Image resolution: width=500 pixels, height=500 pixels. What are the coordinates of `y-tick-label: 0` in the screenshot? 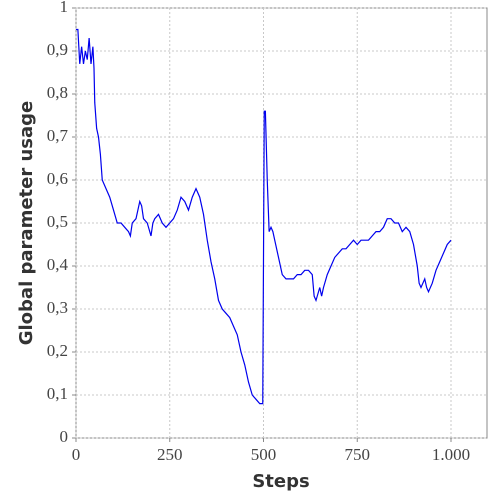 It's located at (64, 436).